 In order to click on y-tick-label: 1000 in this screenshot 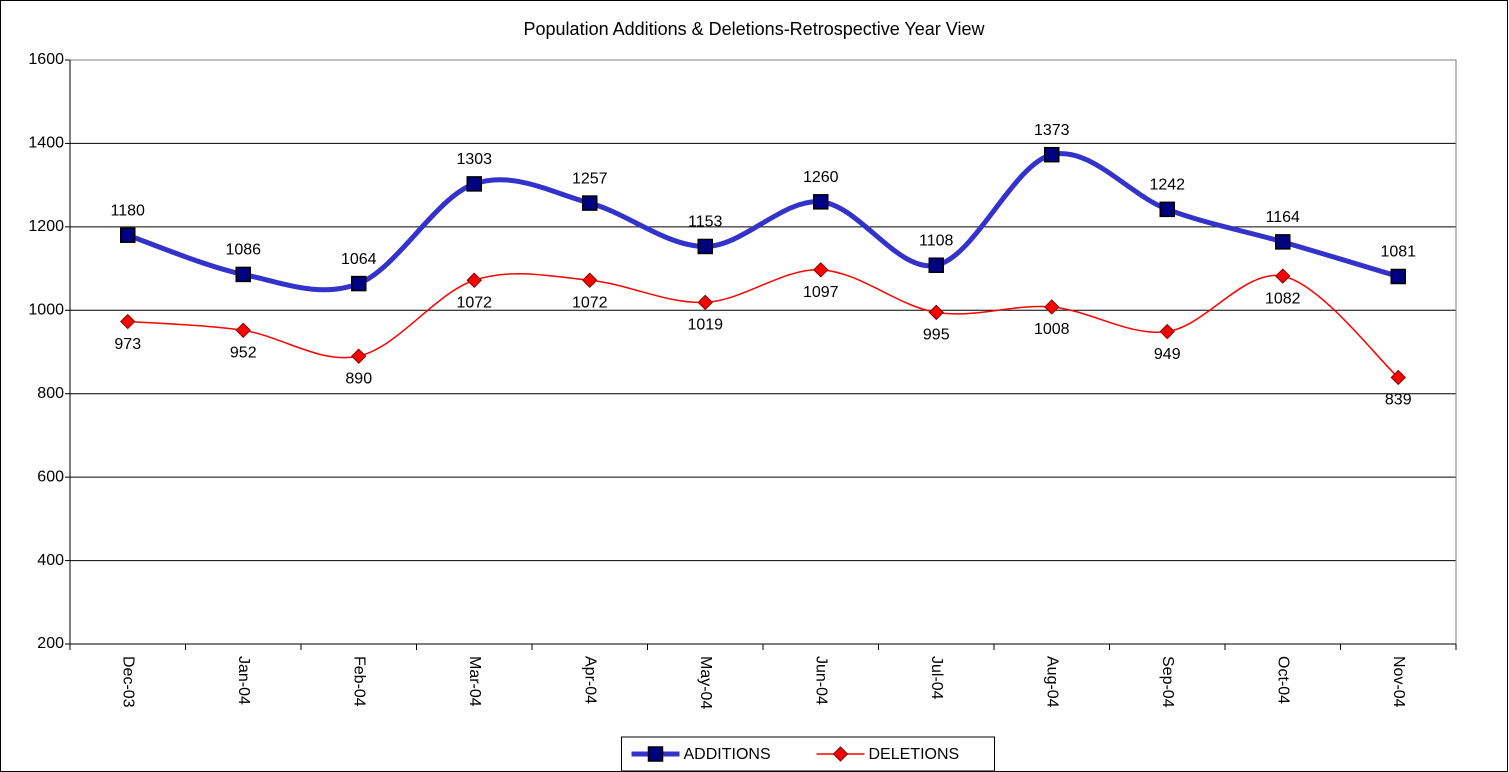, I will do `click(46, 310)`.